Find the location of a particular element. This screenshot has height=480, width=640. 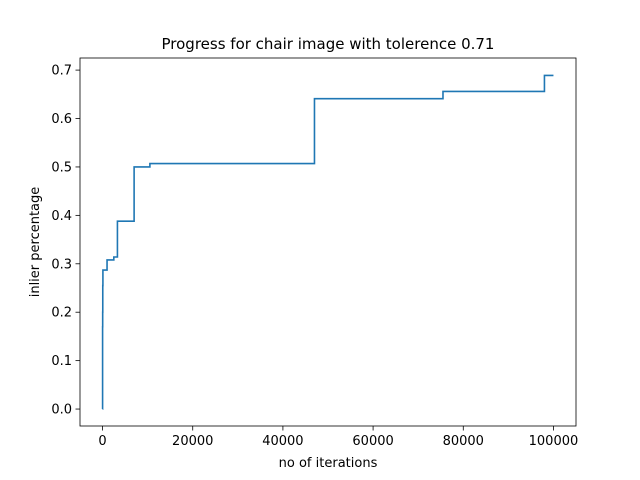

y-tick-label-6: 0.6 is located at coordinates (61, 119).